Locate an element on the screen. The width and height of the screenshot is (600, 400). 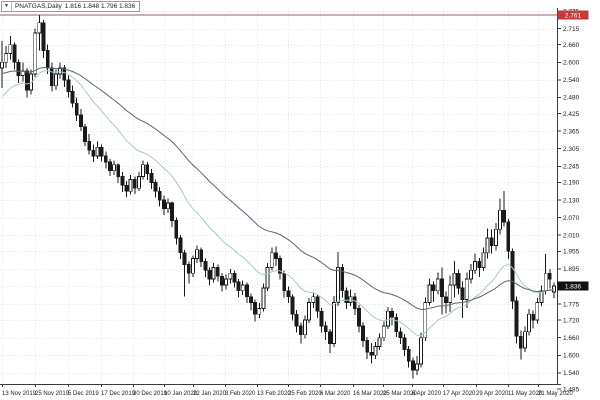
date-label: 25 Nov 2019 is located at coordinates (52, 394).